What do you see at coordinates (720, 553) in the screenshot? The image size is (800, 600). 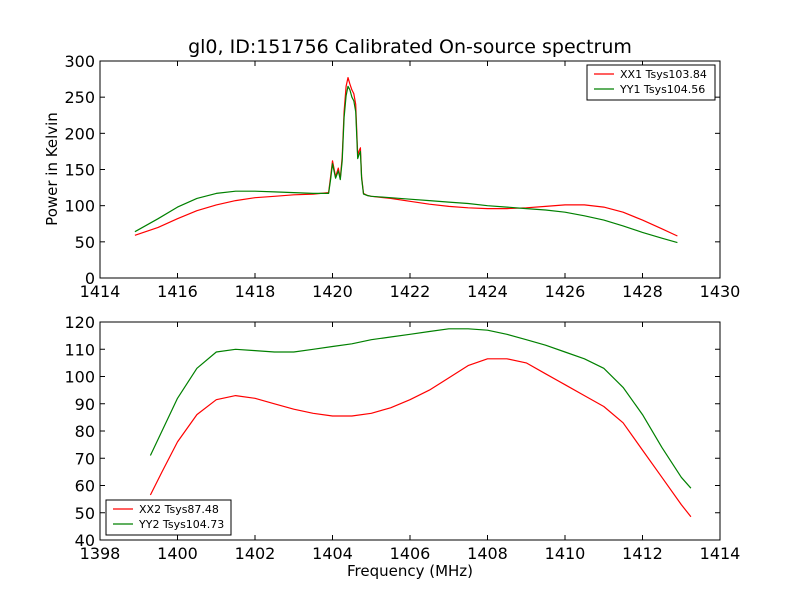 I see `bottom-chart-xtick-label-8: 1414` at bounding box center [720, 553].